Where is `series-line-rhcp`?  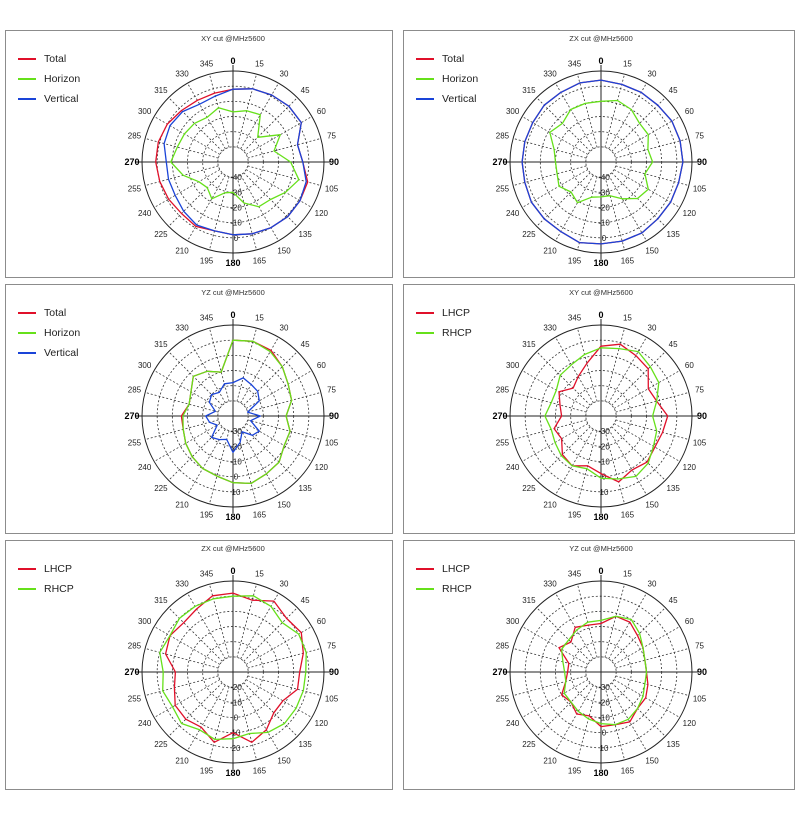 series-line-rhcp is located at coordinates (604, 670).